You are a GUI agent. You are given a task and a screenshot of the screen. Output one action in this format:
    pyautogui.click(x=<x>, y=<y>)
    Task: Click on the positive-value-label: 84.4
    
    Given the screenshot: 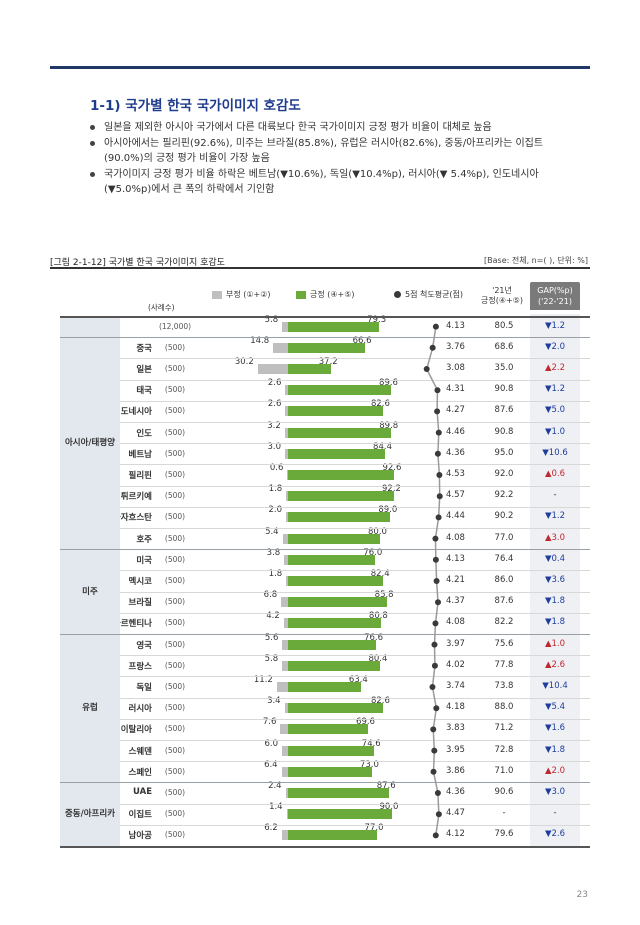 What is the action you would take?
    pyautogui.click(x=382, y=446)
    